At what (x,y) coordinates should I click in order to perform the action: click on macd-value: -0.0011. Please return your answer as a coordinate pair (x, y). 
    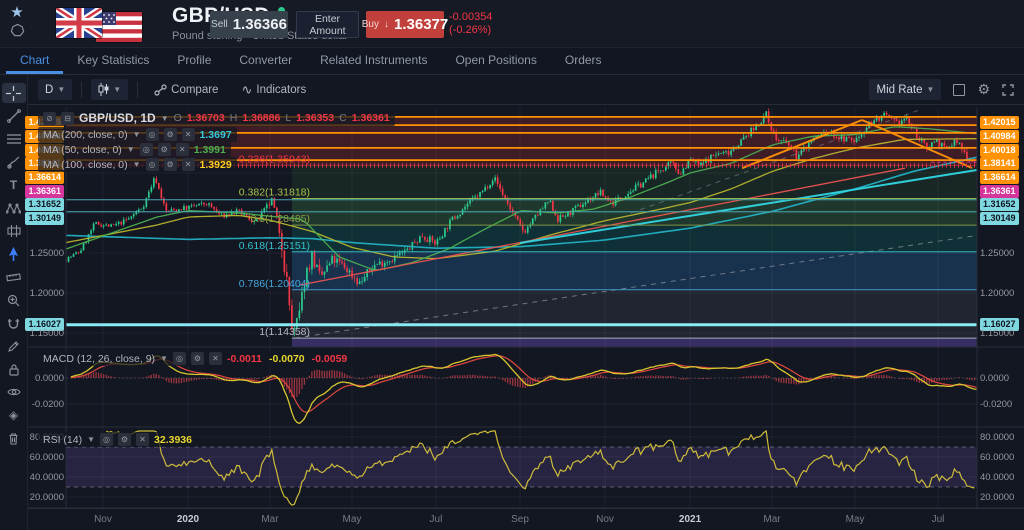
    Looking at the image, I should click on (244, 358).